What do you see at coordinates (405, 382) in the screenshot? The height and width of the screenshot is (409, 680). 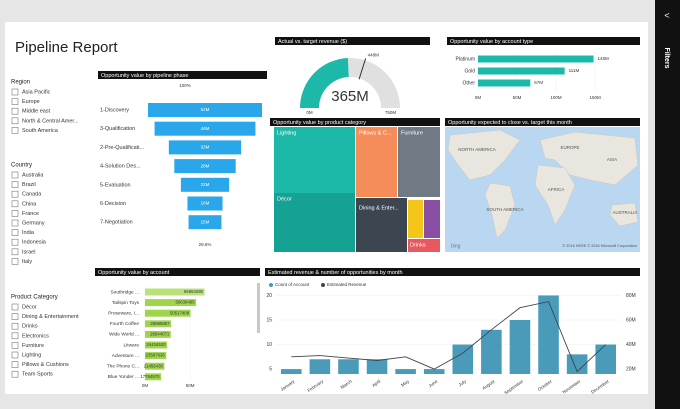 I see `x-tick-label: May` at bounding box center [405, 382].